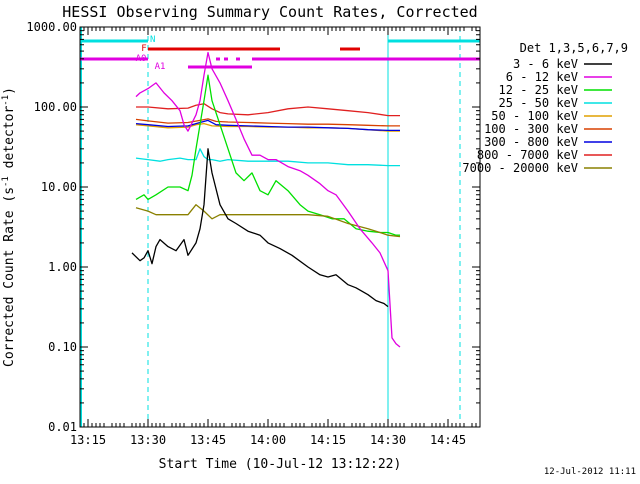 Image resolution: width=640 pixels, height=484 pixels. Describe the element at coordinates (141, 59) in the screenshot. I see `flag-label-a0: A0` at that location.